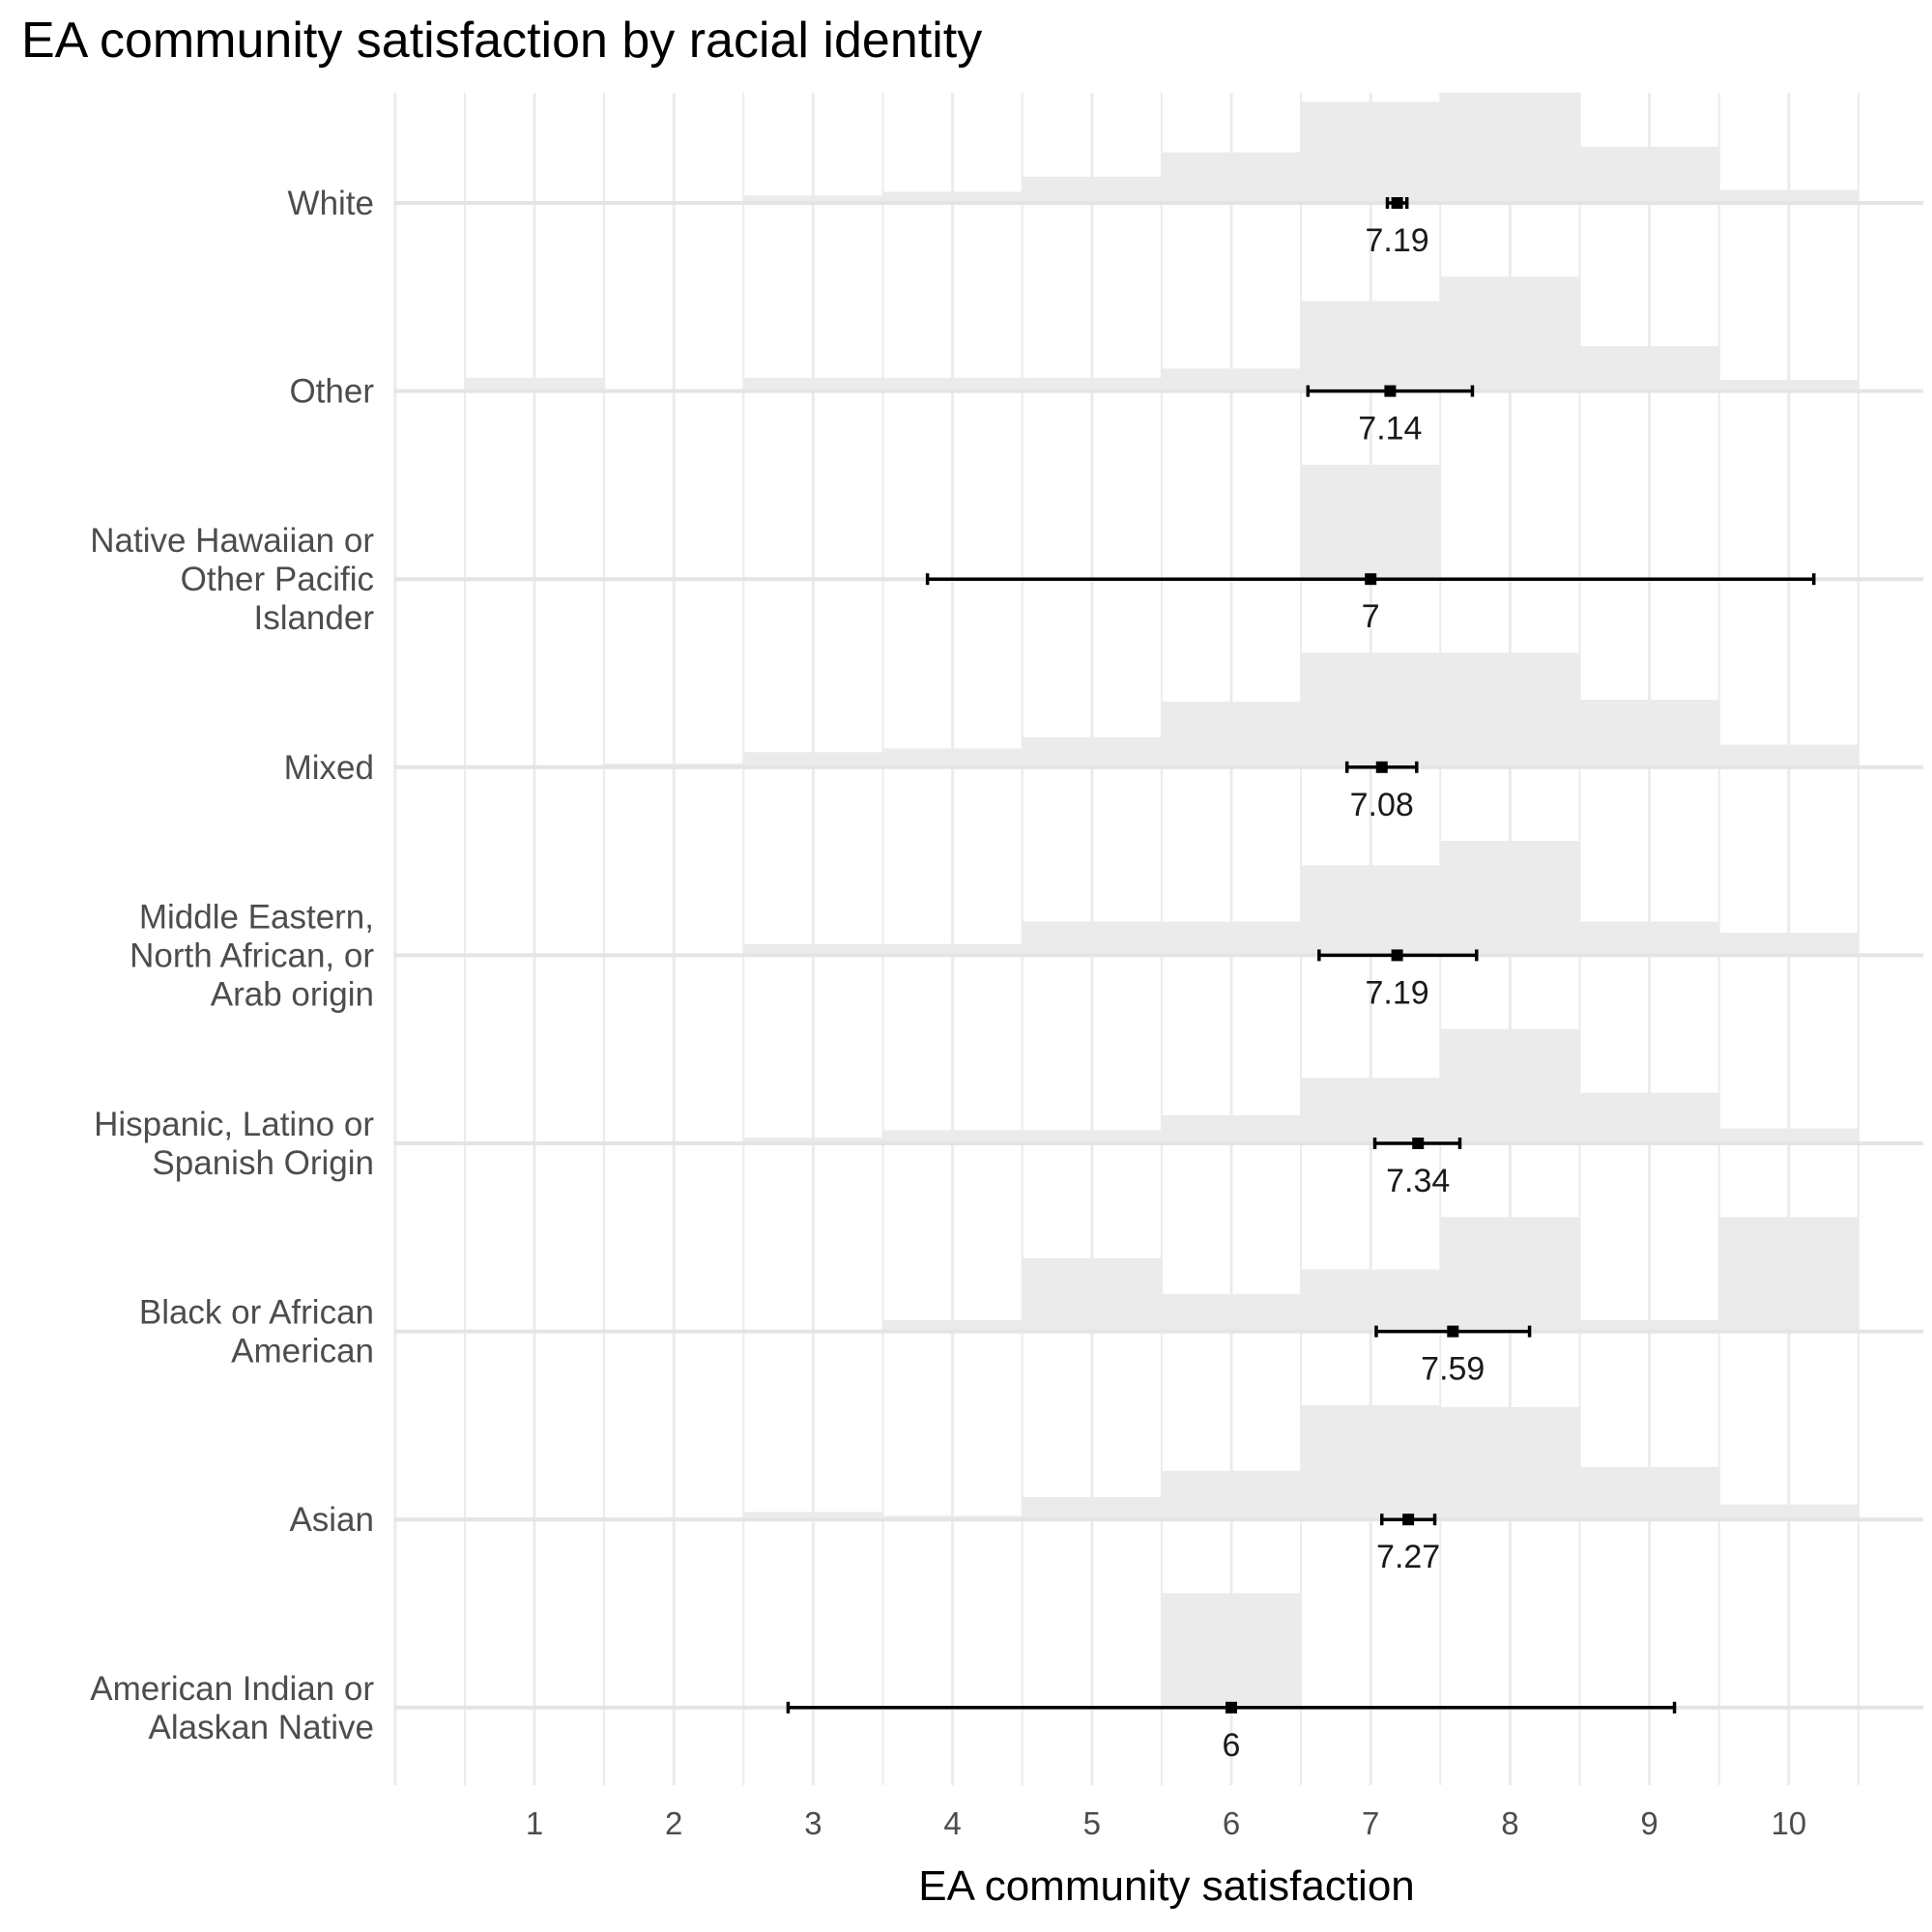 This screenshot has height=1932, width=1932. What do you see at coordinates (256, 917) in the screenshot?
I see `y-category-label-line: Middle Eastern,` at bounding box center [256, 917].